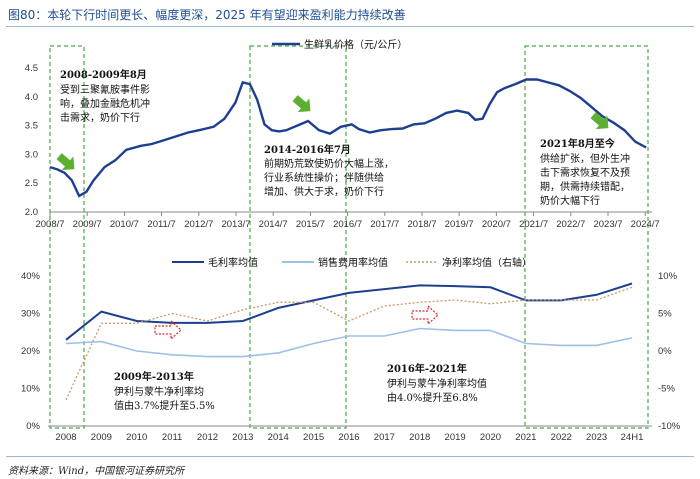  Describe the element at coordinates (161, 224) in the screenshot. I see `x-tick-label: 2011/7` at that location.